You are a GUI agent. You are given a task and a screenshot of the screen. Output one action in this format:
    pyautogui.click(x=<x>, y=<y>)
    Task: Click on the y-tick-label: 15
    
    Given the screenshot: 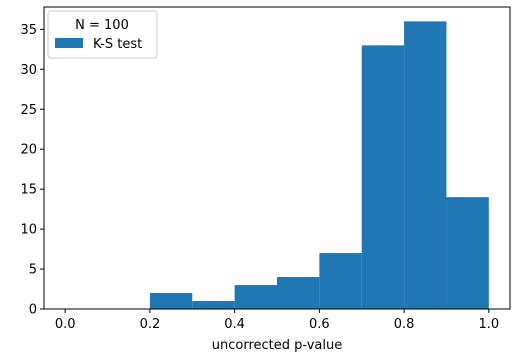 What is the action you would take?
    pyautogui.click(x=28, y=190)
    